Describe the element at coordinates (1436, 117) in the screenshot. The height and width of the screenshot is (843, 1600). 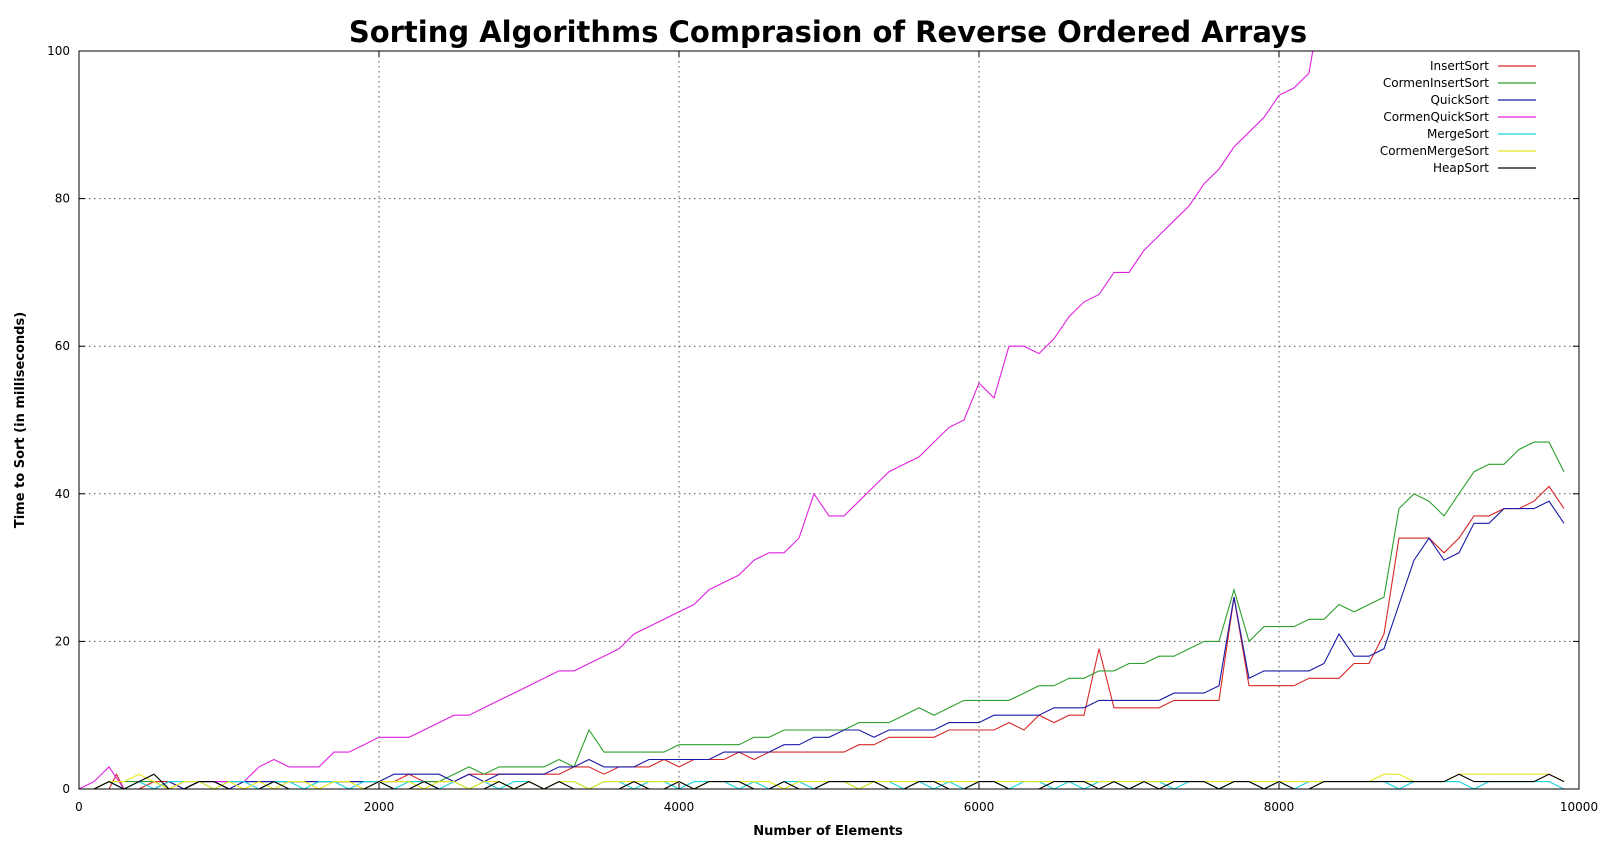
I see `legend-label-cormenquicksort: CormenQuickSort` at that location.